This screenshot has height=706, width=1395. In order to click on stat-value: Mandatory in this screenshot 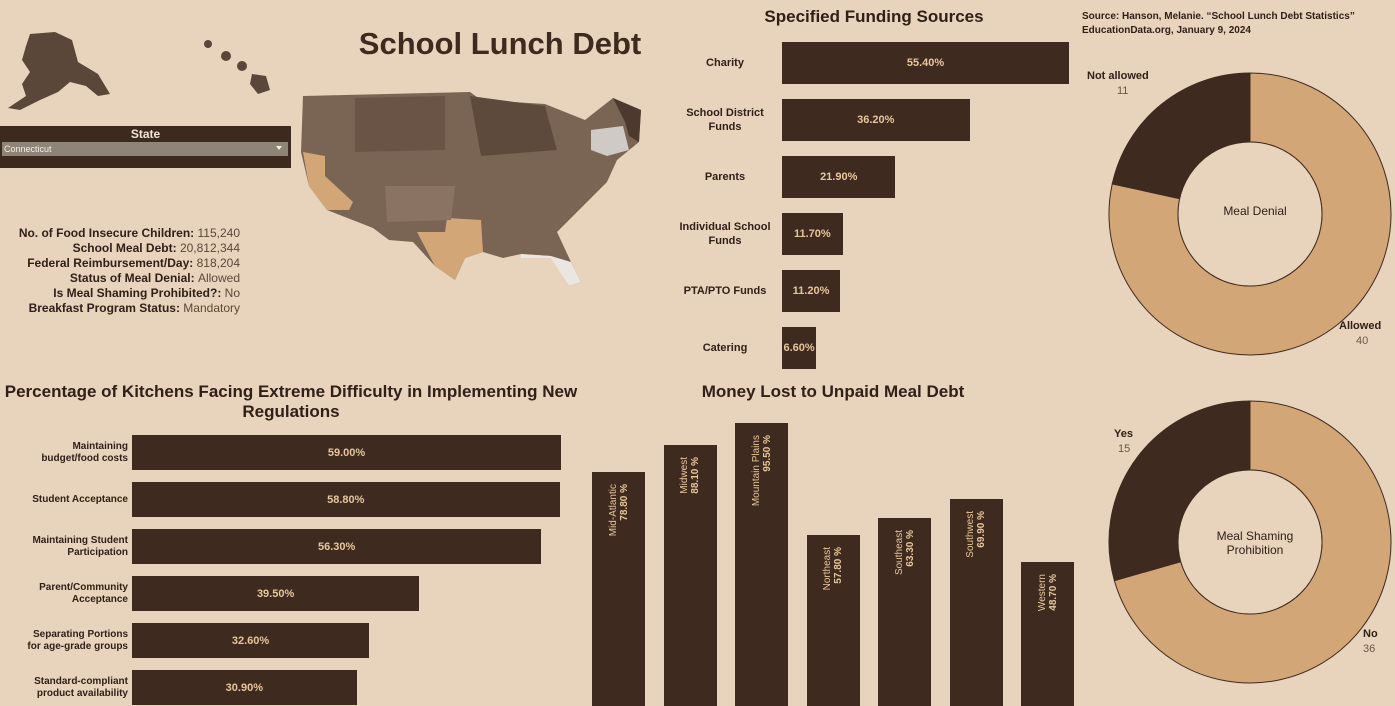, I will do `click(211, 308)`.